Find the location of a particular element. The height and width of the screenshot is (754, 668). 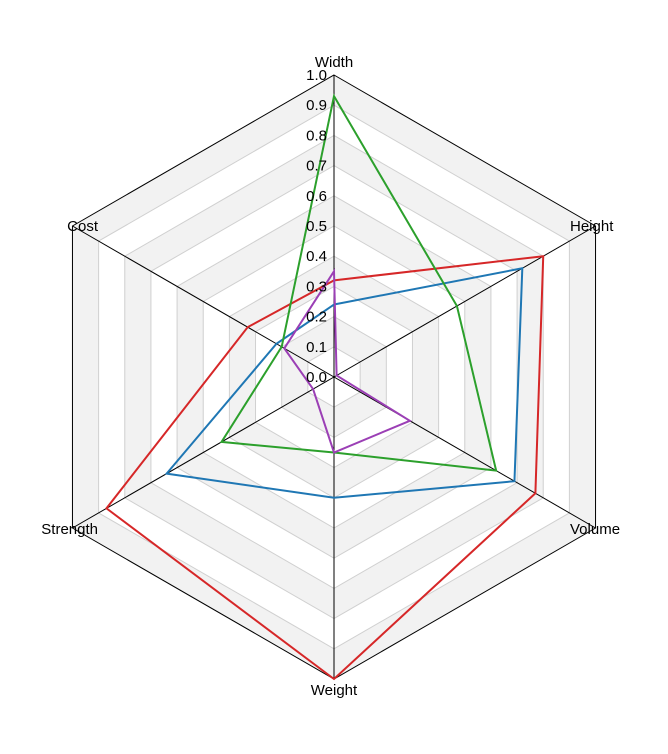

axis-label-width: Width is located at coordinates (334, 62).